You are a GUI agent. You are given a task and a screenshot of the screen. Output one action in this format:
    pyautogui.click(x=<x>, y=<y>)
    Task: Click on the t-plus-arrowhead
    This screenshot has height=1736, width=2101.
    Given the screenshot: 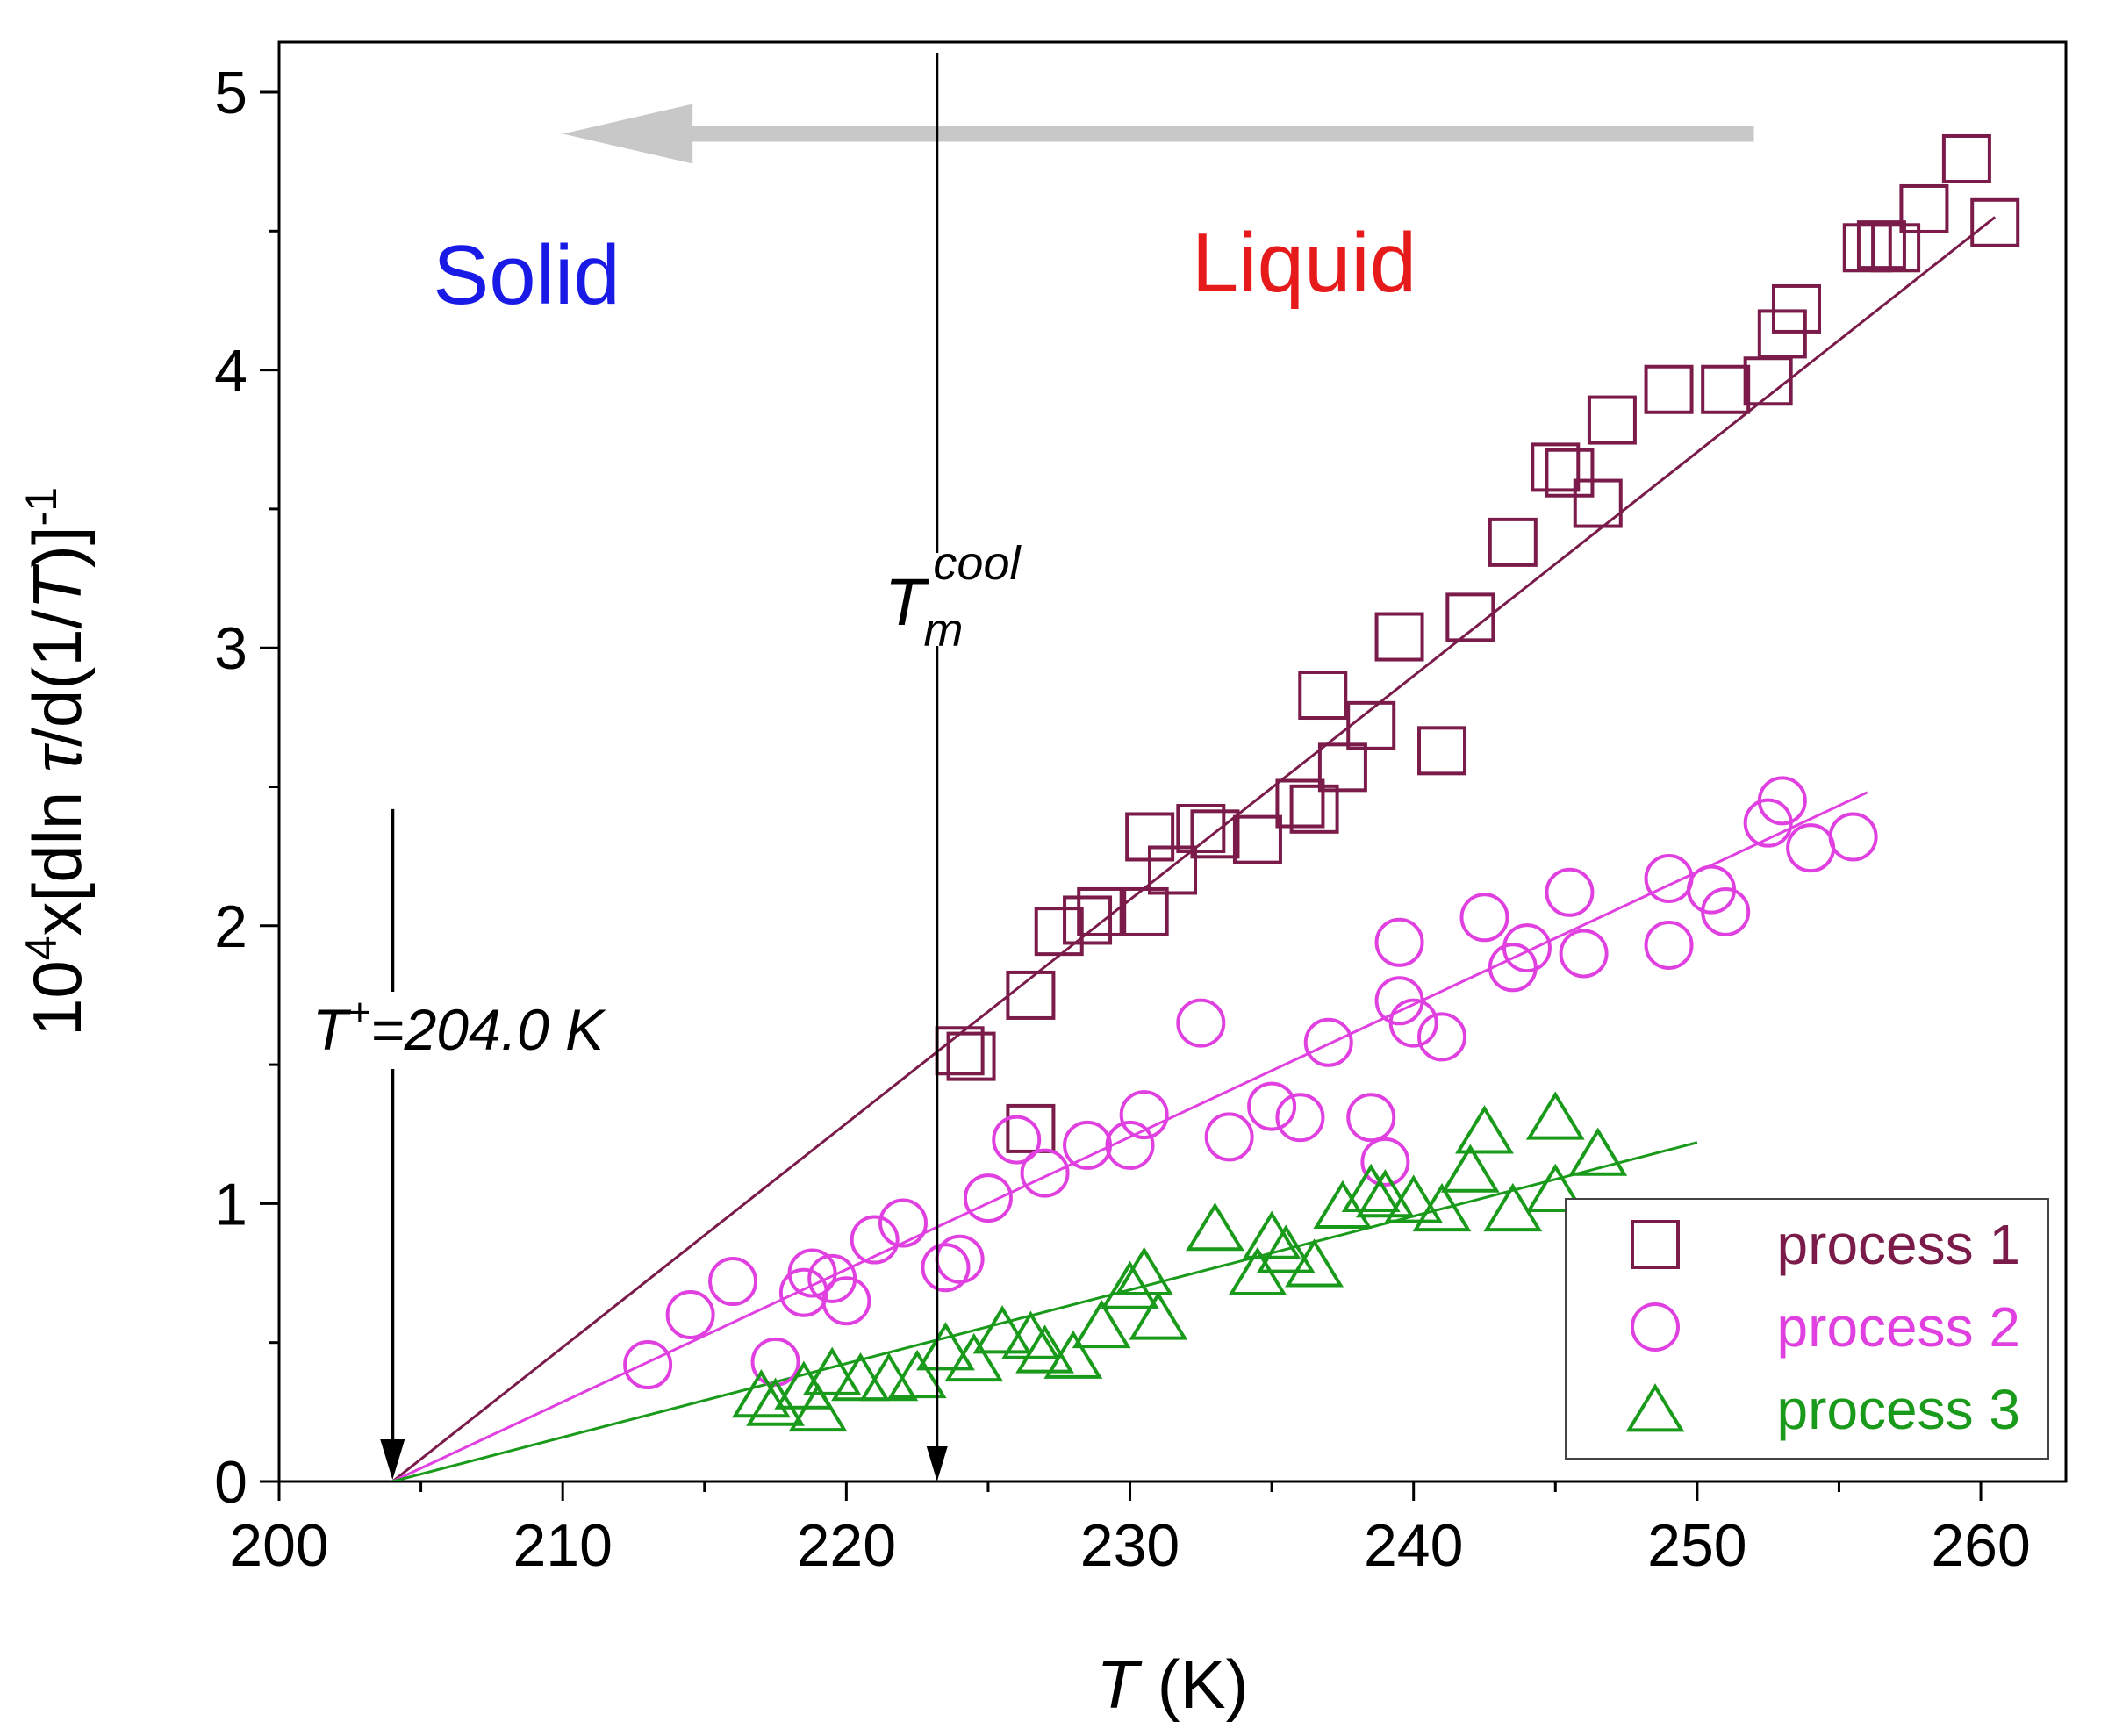 What is the action you would take?
    pyautogui.click(x=392, y=1460)
    